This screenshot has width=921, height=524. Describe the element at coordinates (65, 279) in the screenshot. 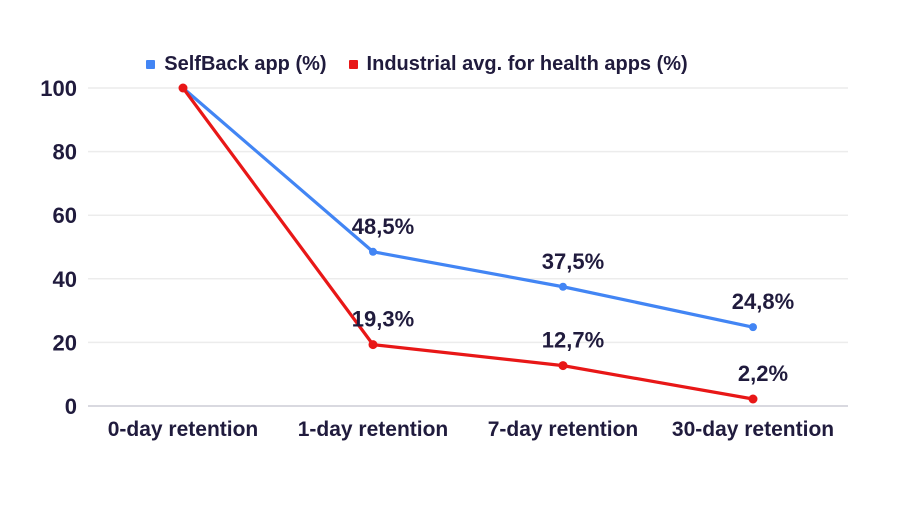

I see `y-axis-tick-label: 40` at that location.